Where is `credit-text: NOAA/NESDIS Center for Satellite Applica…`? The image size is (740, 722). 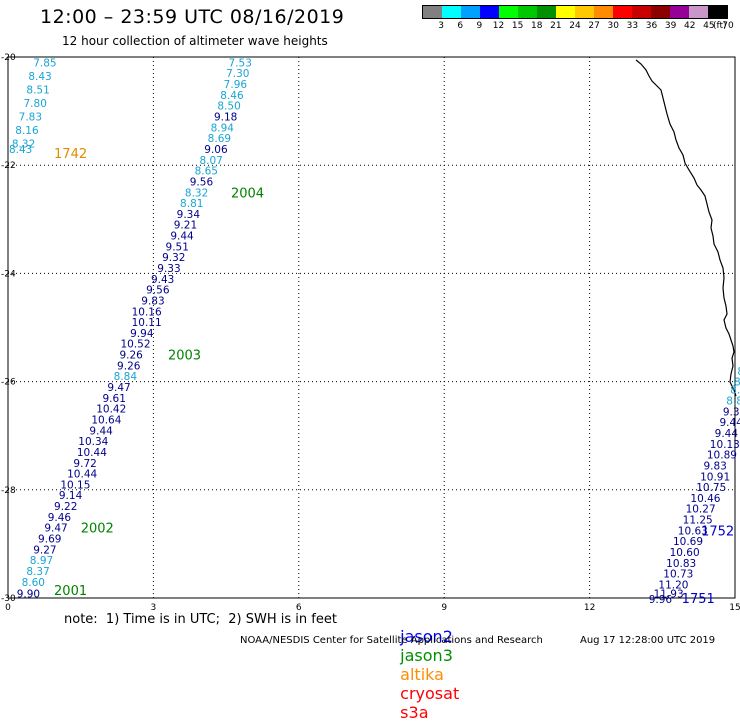
credit-text: NOAA/NESDIS Center for Satellite Applica… is located at coordinates (391, 640).